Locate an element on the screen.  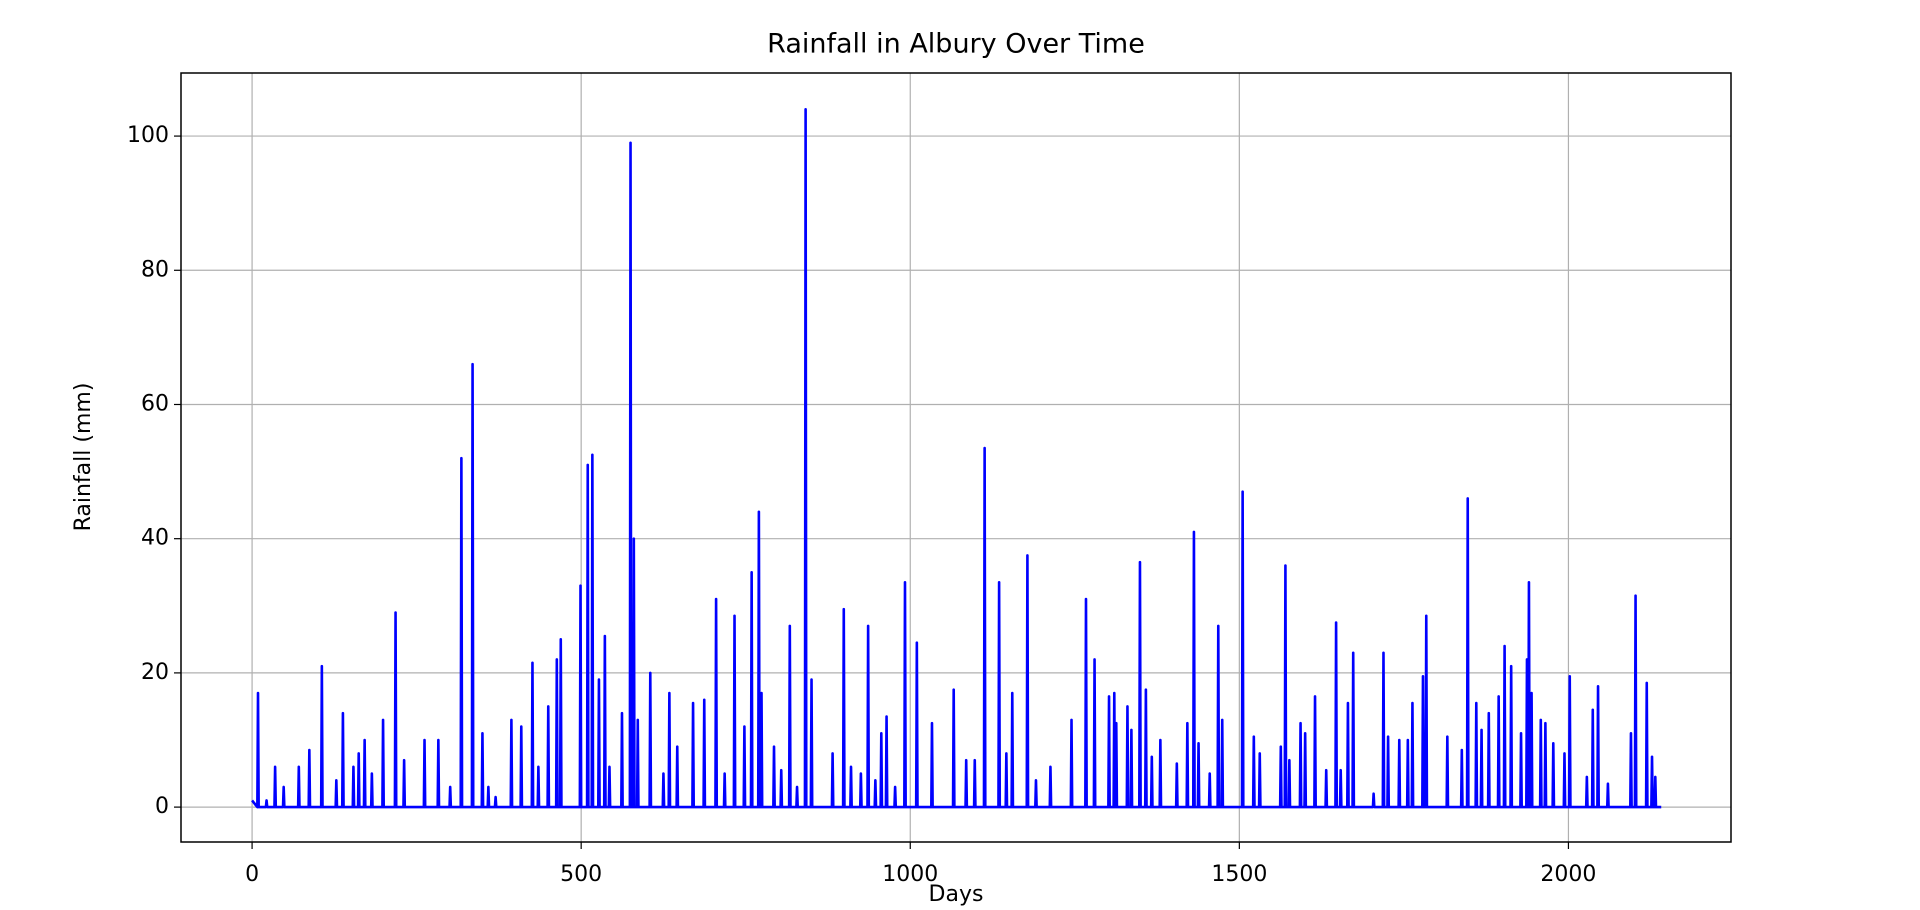
x-tick-label: 2000 is located at coordinates (1568, 874).